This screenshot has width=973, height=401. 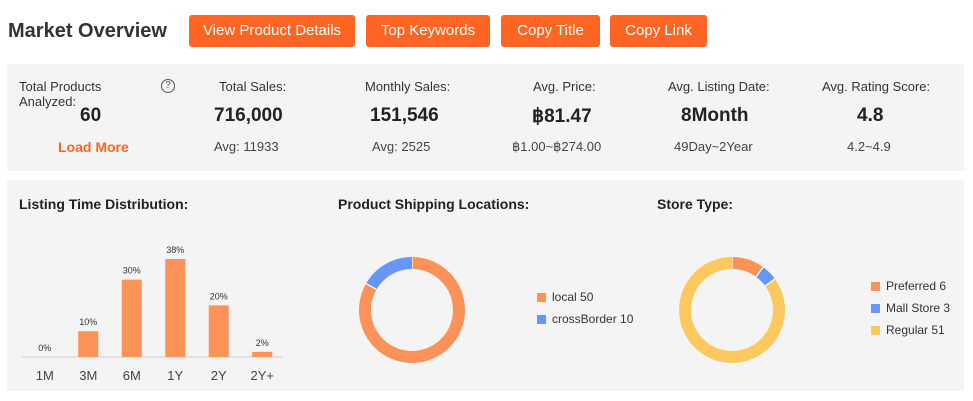 I want to click on legend-item: Regular 51, so click(x=908, y=330).